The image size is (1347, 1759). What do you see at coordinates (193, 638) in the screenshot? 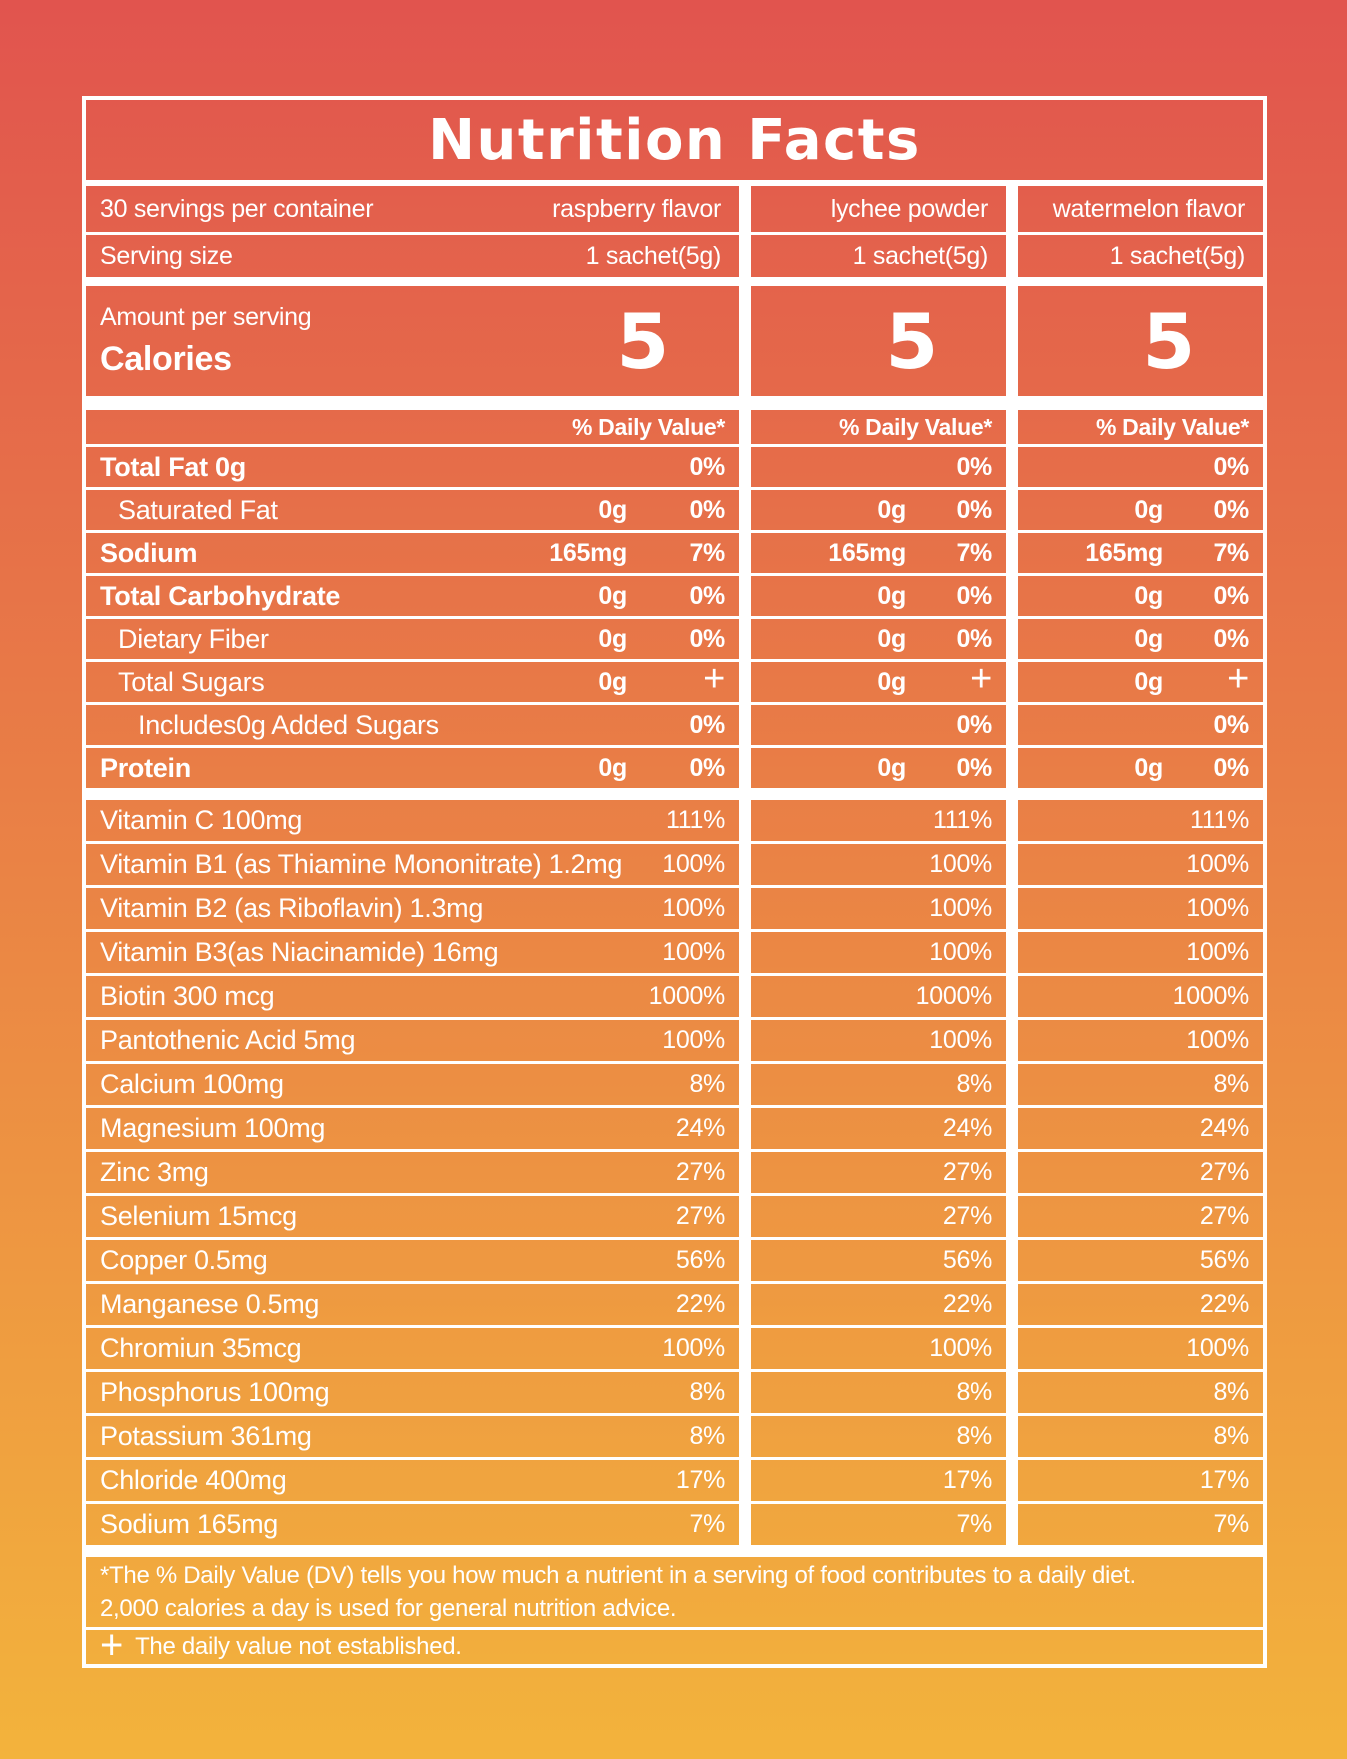
I see `nutrient-label: Dietary Fiber` at bounding box center [193, 638].